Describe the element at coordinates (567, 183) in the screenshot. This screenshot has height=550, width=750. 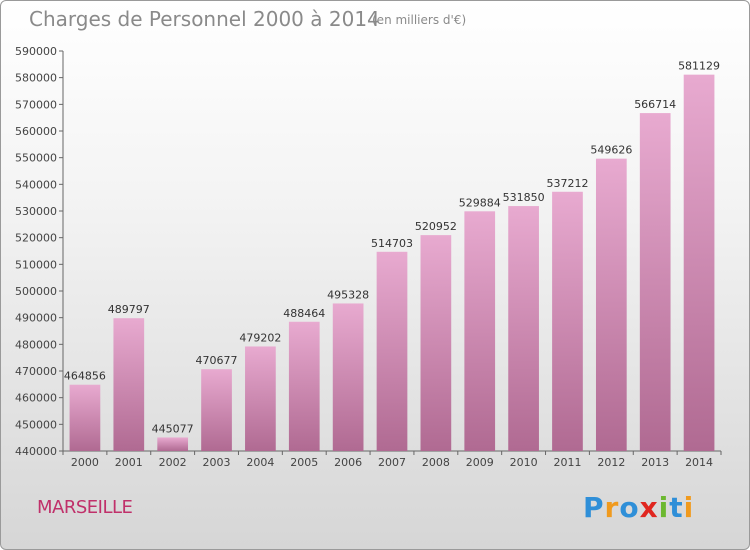
I see `data-label: 537212` at that location.